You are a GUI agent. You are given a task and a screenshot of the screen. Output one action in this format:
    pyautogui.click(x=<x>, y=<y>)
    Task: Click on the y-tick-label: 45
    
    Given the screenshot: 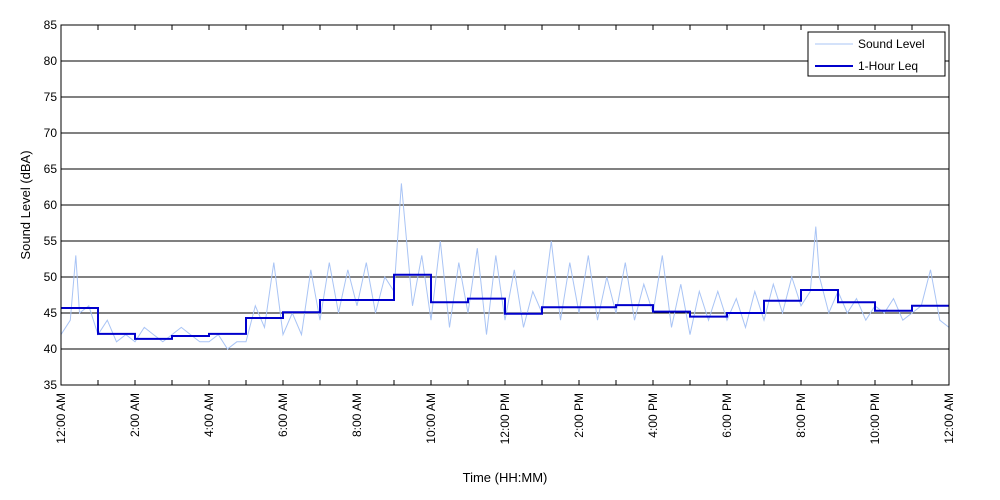 What is the action you would take?
    pyautogui.click(x=51, y=313)
    